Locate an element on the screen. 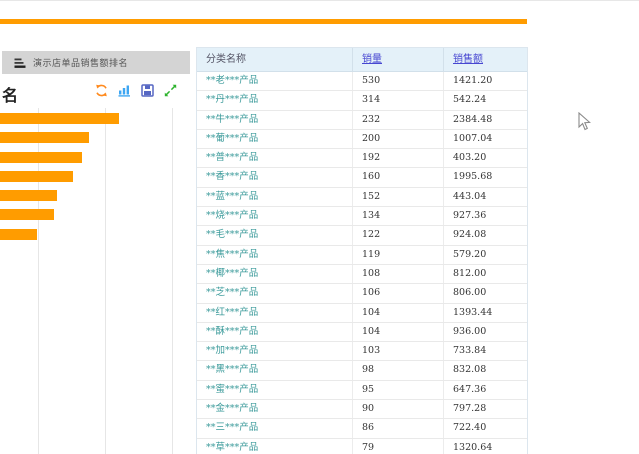 This screenshot has height=454, width=639. table-row: **红***产品 104 1393.44 is located at coordinates (362, 313).